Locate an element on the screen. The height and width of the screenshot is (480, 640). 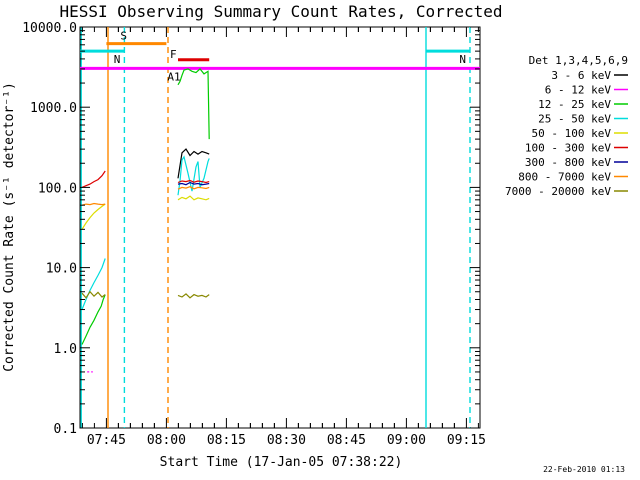
y-tick-label: 10000.0 is located at coordinates (49, 28).